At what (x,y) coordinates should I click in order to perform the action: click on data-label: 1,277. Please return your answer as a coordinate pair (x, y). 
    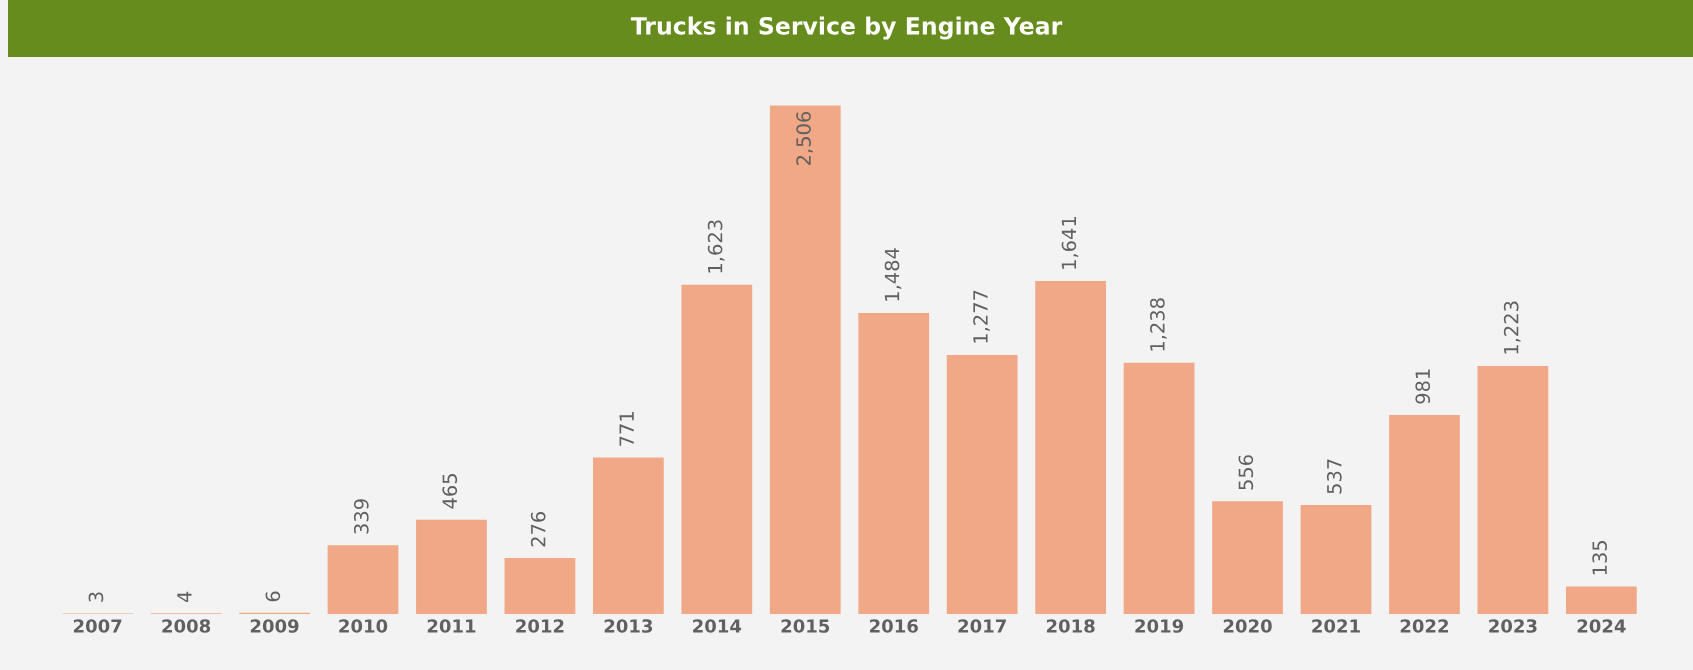
    Looking at the image, I should click on (981, 316).